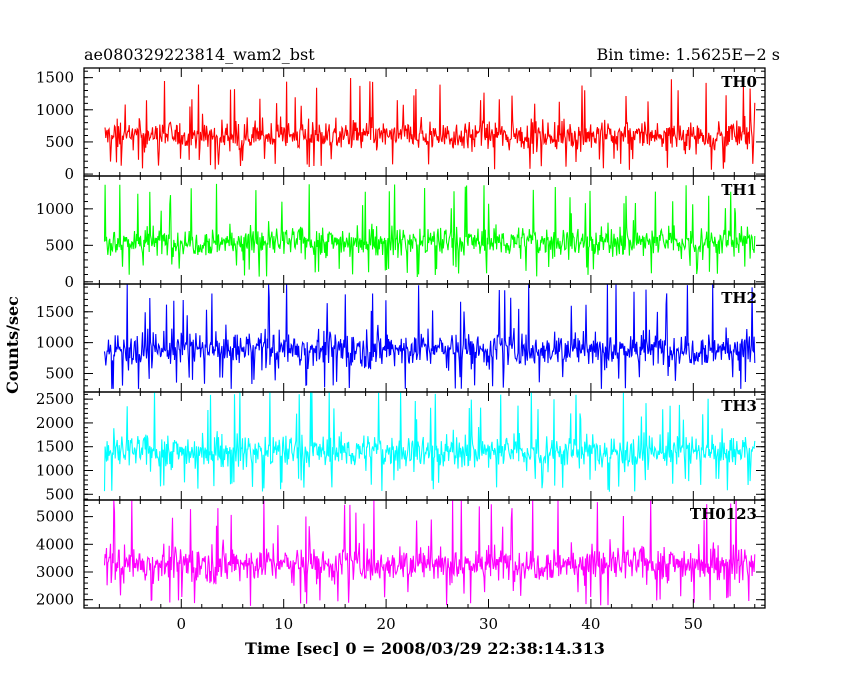  Describe the element at coordinates (55, 399) in the screenshot. I see `y-tick-label: 2500` at that location.